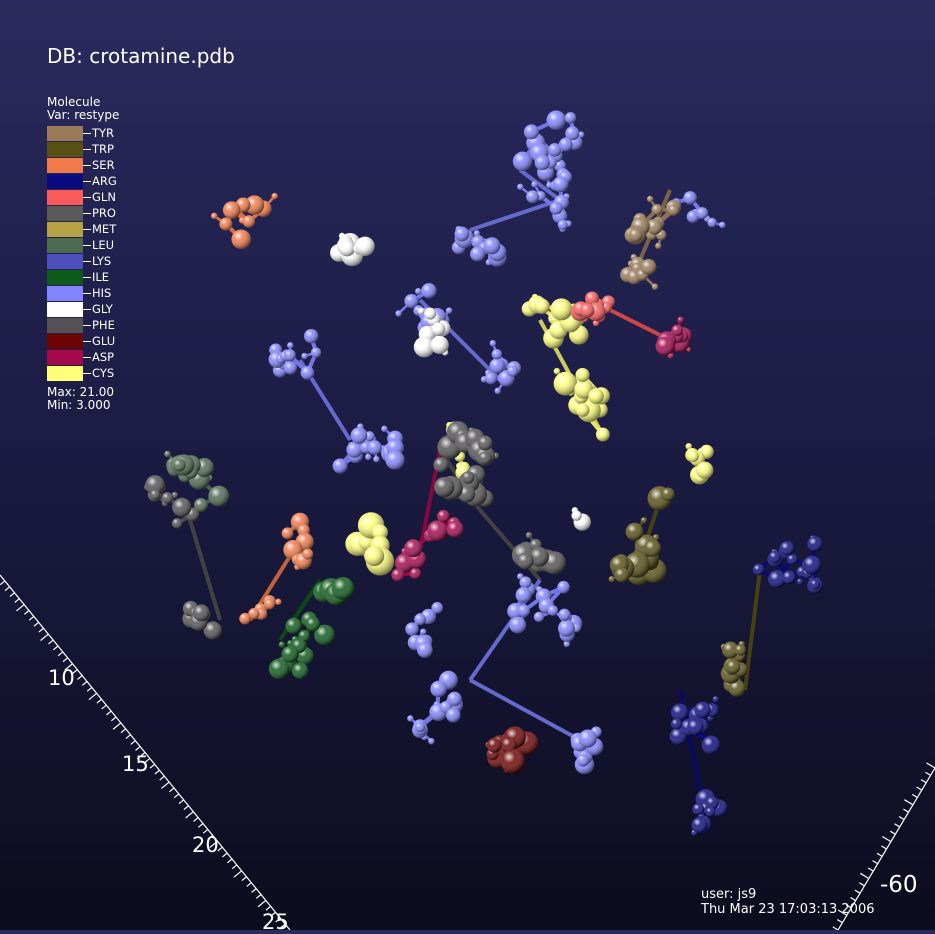  What do you see at coordinates (788, 902) in the screenshot?
I see `user-info: user: js9 Thu Mar 23 17:03:13 2006` at bounding box center [788, 902].